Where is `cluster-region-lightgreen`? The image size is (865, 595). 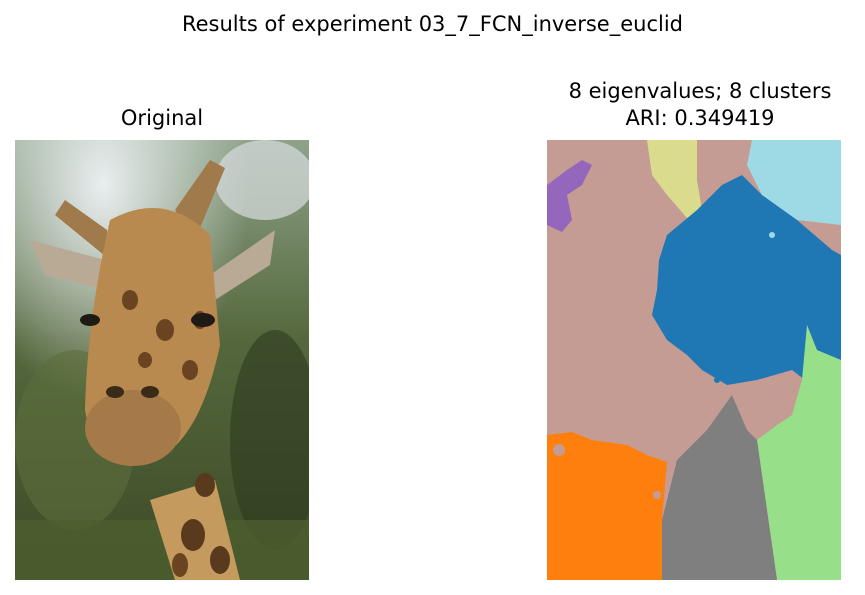
cluster-region-lightgreen is located at coordinates (799, 452).